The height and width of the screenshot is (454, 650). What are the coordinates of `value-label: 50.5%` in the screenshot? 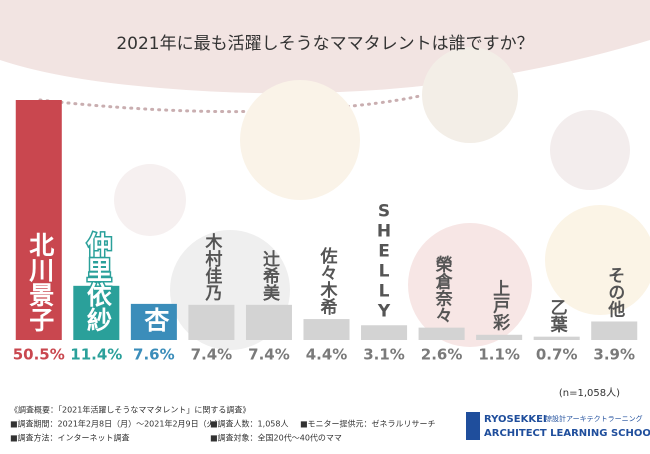 It's located at (39, 355).